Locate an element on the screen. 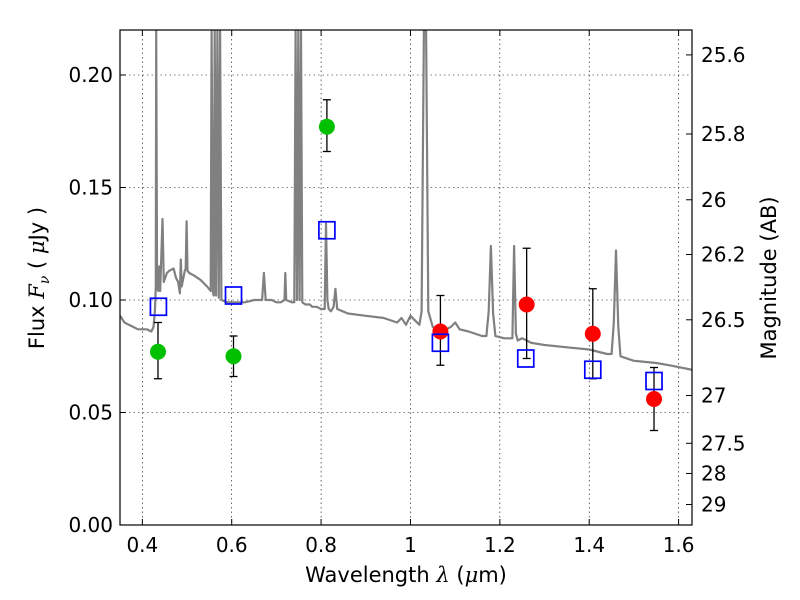 The height and width of the screenshot is (600, 800). right-tick-label: 26.5 is located at coordinates (723, 320).